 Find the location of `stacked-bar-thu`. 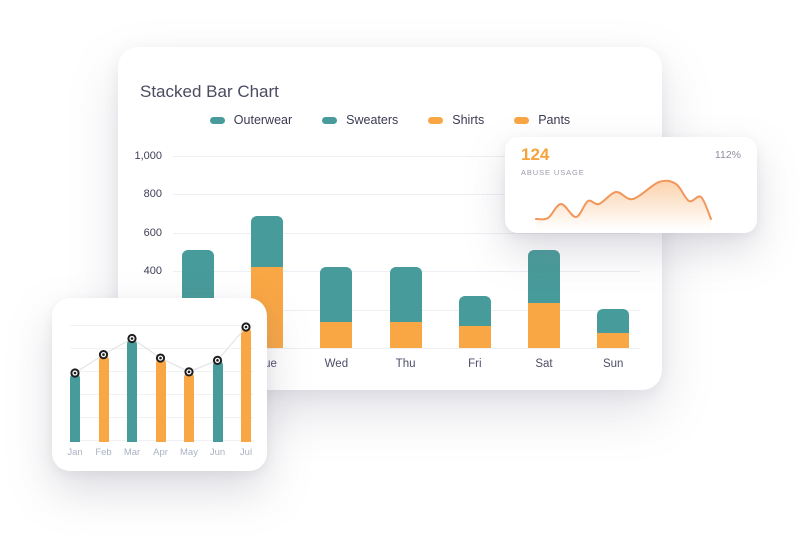

stacked-bar-thu is located at coordinates (405, 307).